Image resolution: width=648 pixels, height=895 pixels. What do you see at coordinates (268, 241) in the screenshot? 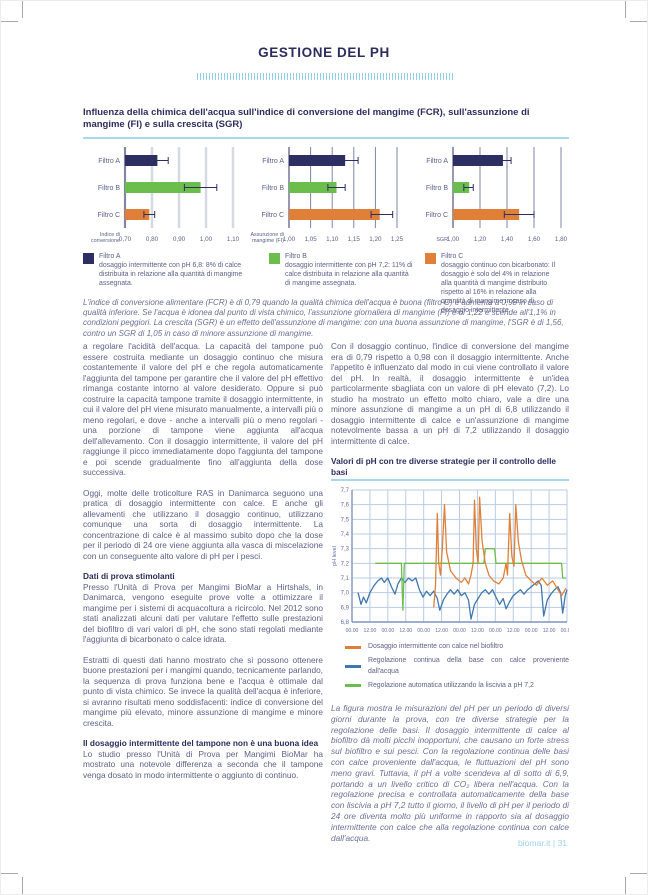
I see `axis-title: mangime (FI)` at bounding box center [268, 241].